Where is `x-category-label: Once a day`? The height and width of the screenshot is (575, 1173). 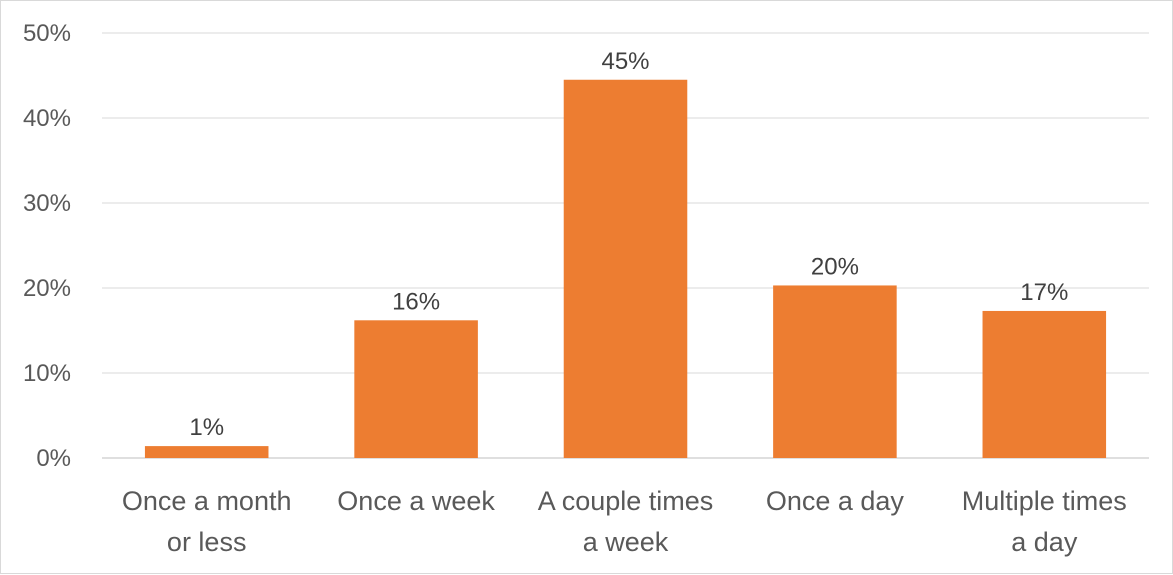 x-category-label: Once a day is located at coordinates (835, 501).